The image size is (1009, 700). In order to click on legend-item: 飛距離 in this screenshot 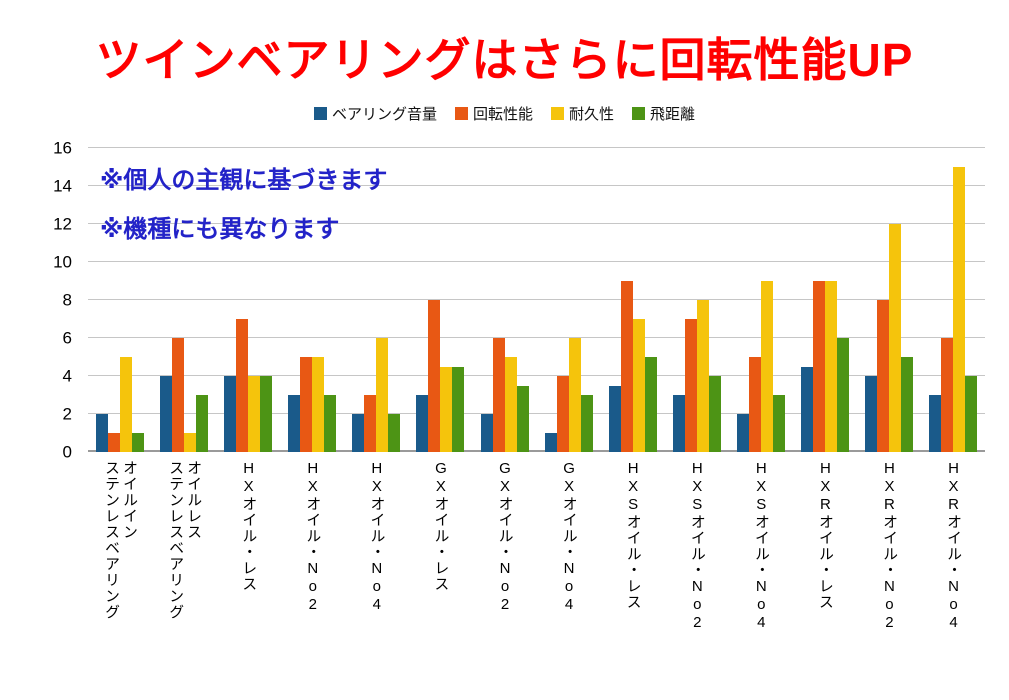, I will do `click(663, 113)`.